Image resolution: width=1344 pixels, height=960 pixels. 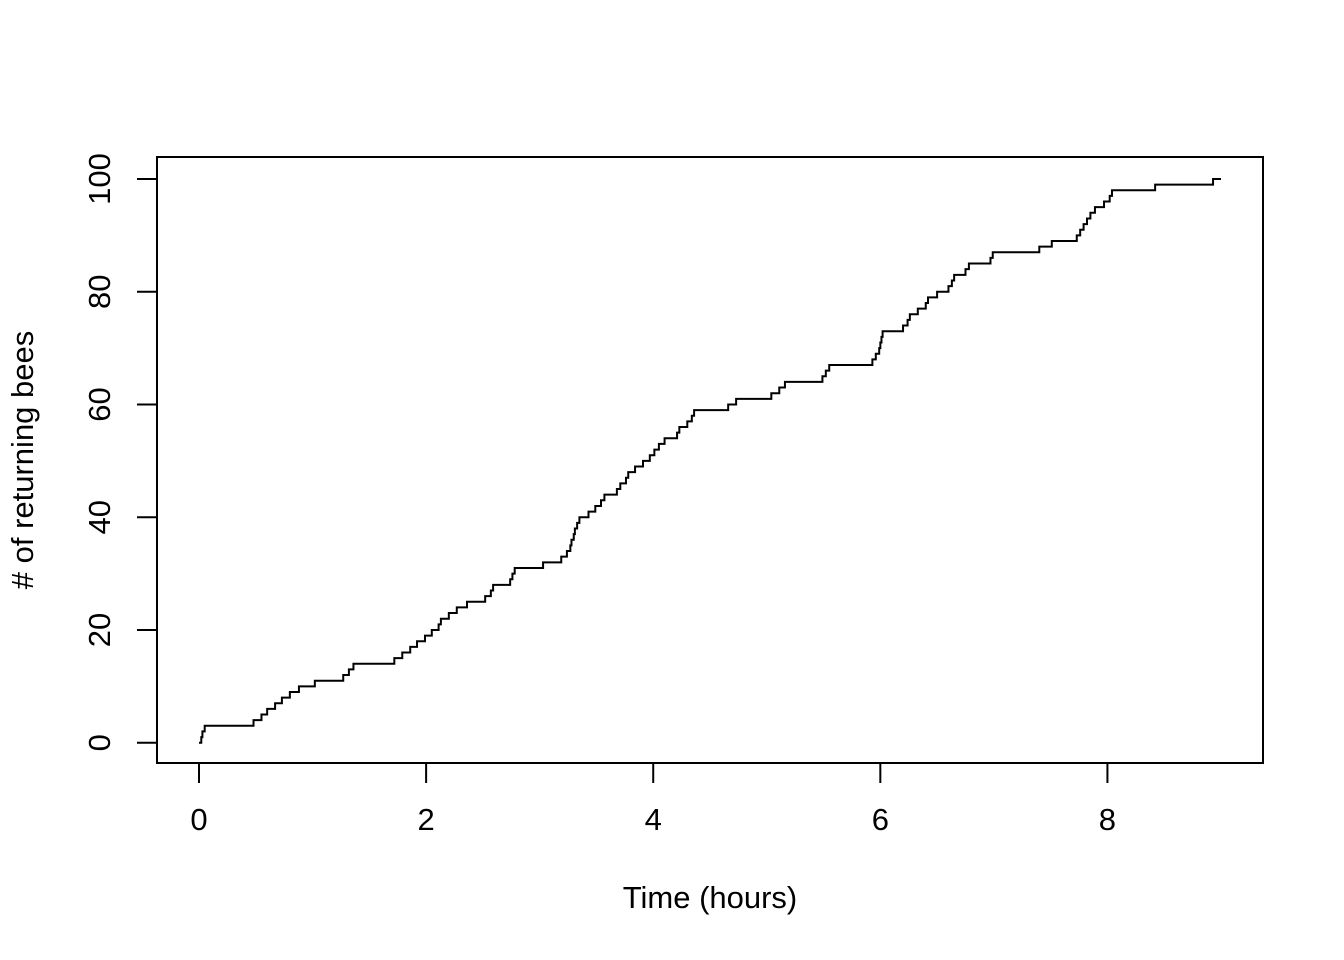 I want to click on y-tick-label: 80, so click(x=99, y=291).